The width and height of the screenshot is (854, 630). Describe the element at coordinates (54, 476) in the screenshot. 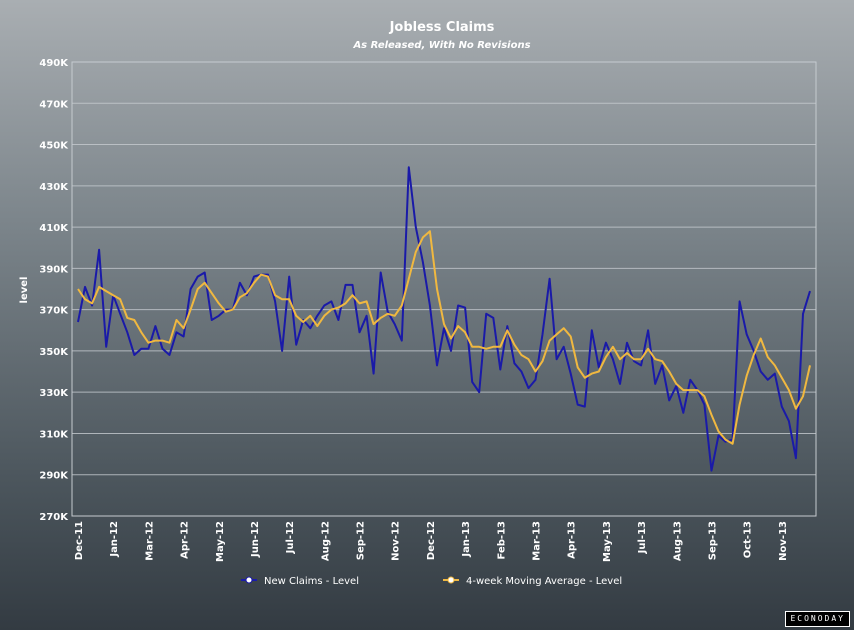

I see `y-tick-label: 290K` at that location.